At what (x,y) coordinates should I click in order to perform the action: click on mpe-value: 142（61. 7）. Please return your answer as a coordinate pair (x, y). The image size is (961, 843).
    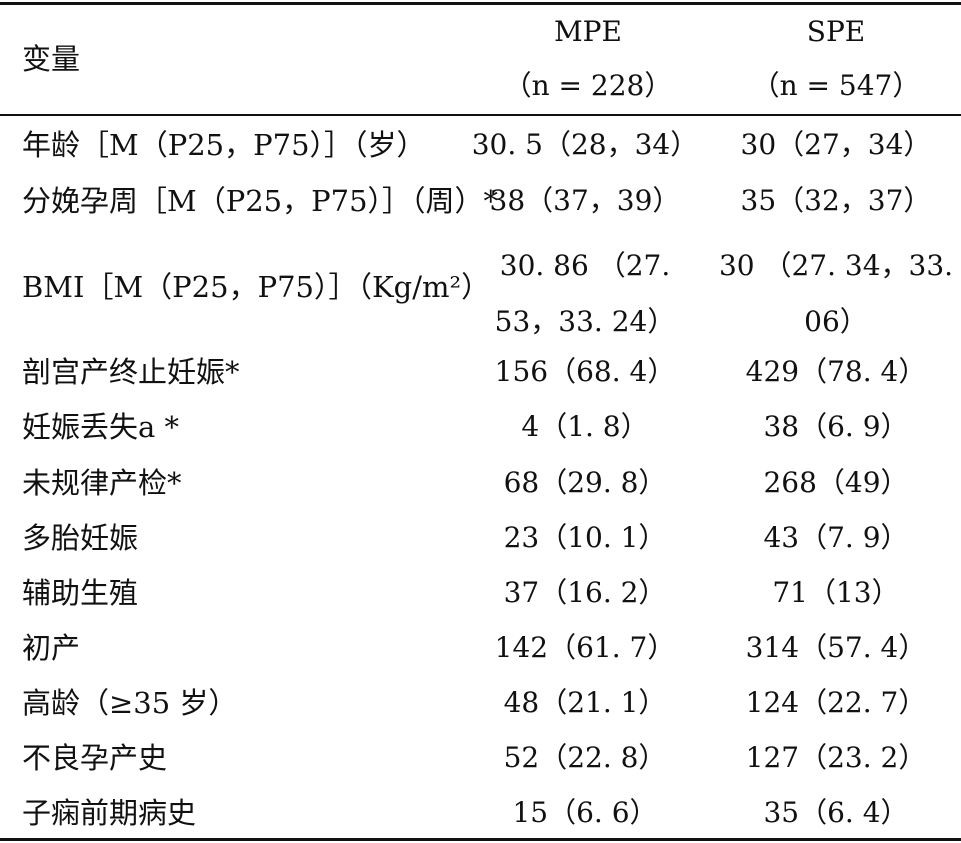
    Looking at the image, I should click on (585, 647).